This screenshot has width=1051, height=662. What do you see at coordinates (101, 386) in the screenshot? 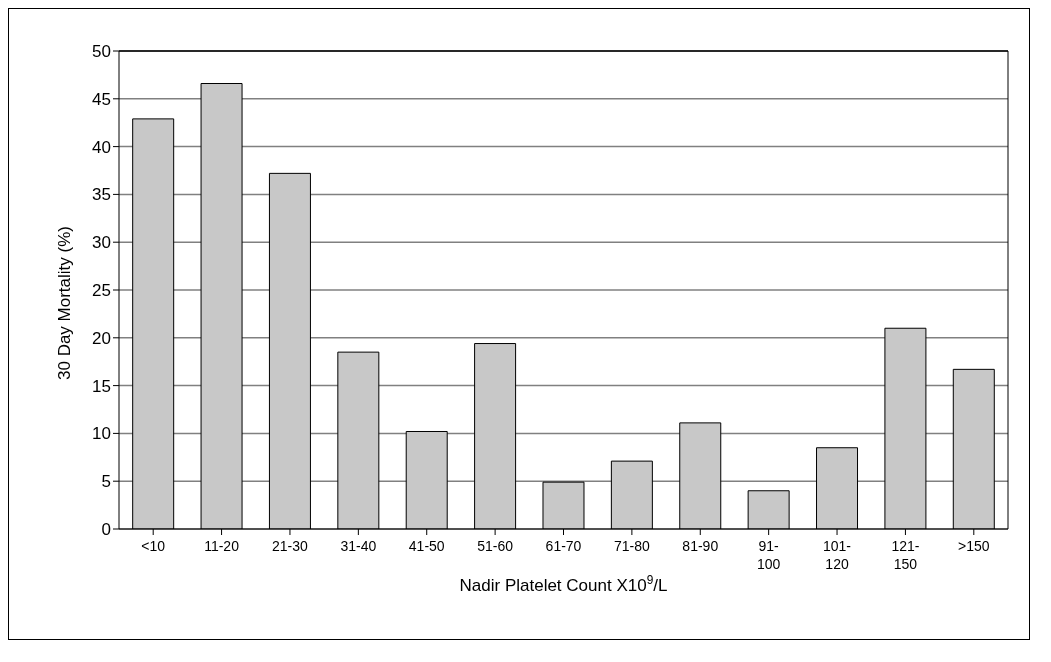
I see `y-tick-label: 15` at bounding box center [101, 386].